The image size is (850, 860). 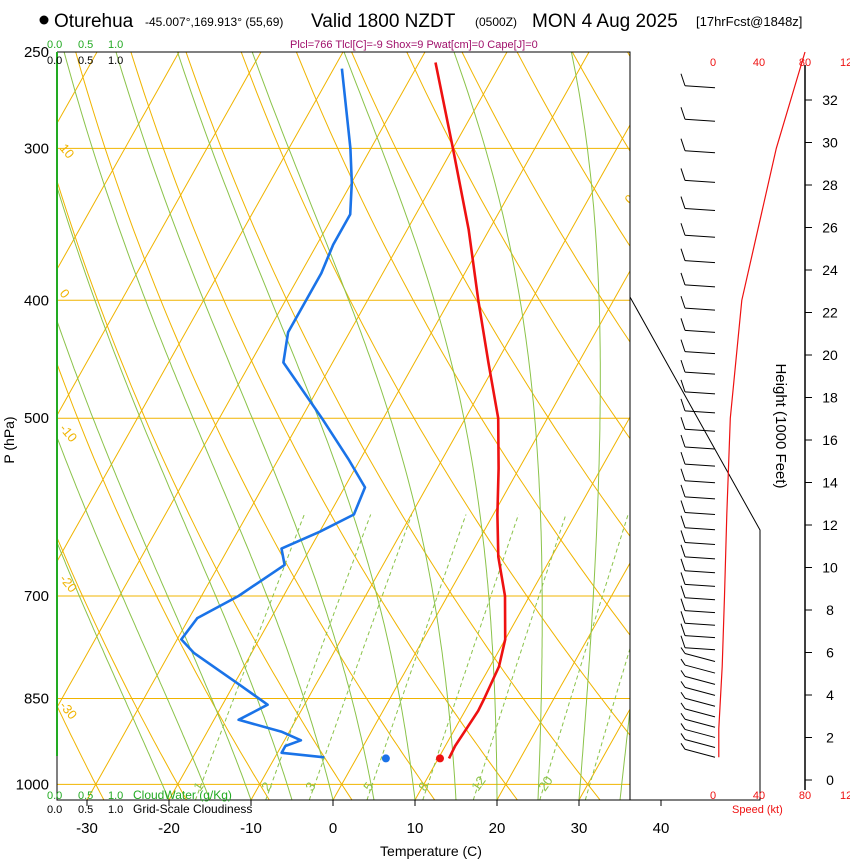 What do you see at coordinates (182, 795) in the screenshot?
I see `bottom-cloudwater-label: CloudWater (g/Kg)` at bounding box center [182, 795].